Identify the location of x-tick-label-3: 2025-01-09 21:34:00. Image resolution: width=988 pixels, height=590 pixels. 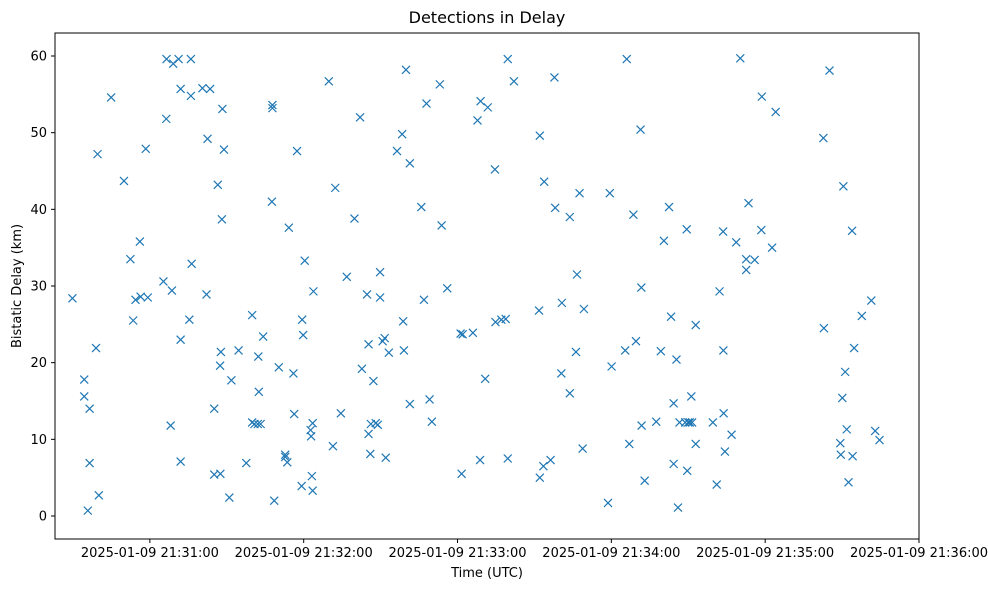
(611, 553).